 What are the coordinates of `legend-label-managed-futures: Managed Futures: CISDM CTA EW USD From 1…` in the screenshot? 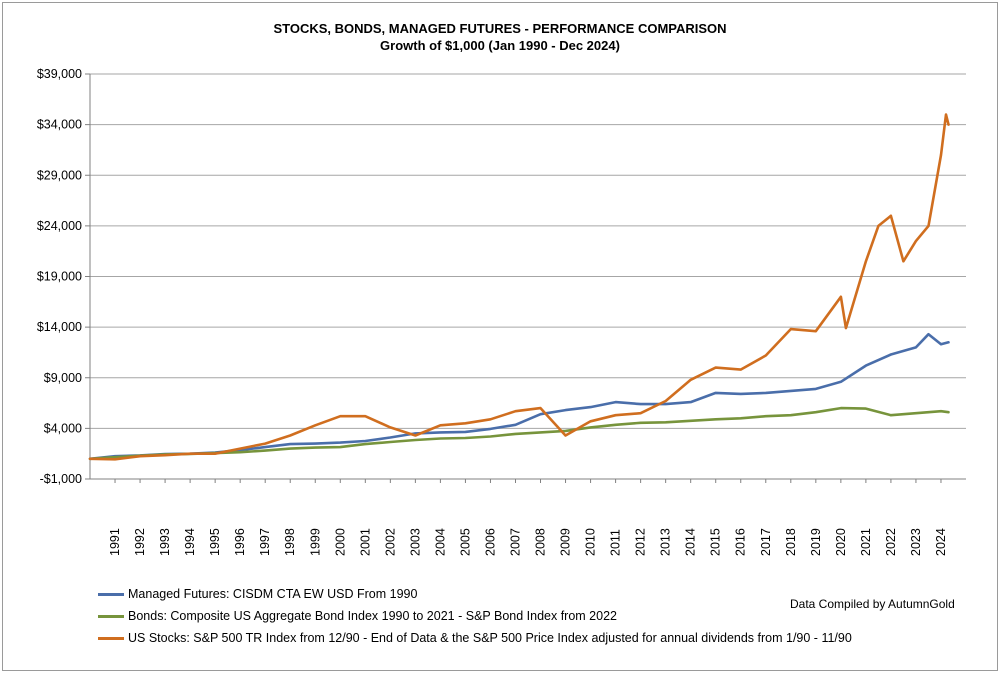 It's located at (273, 594).